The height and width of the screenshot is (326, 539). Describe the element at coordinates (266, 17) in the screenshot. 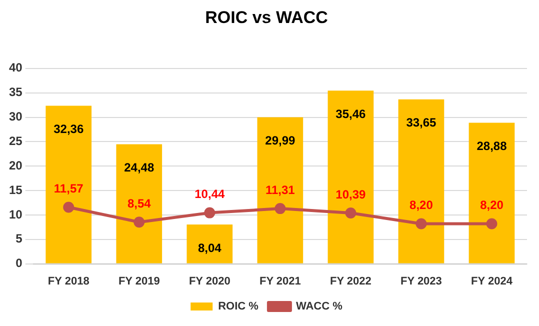

I see `chart-title: ROIC vs WACC` at that location.